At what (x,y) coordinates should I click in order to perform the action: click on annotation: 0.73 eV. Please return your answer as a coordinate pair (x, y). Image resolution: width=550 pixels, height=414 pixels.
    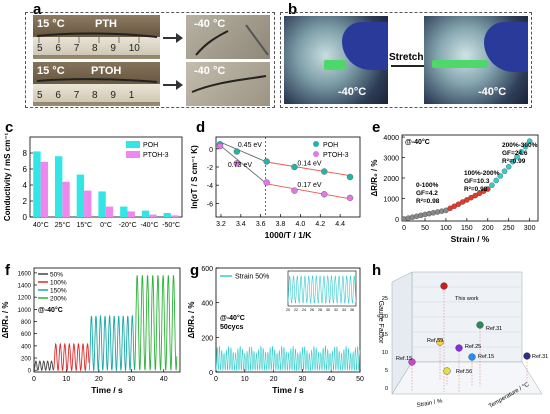
    Looking at the image, I should click on (240, 165).